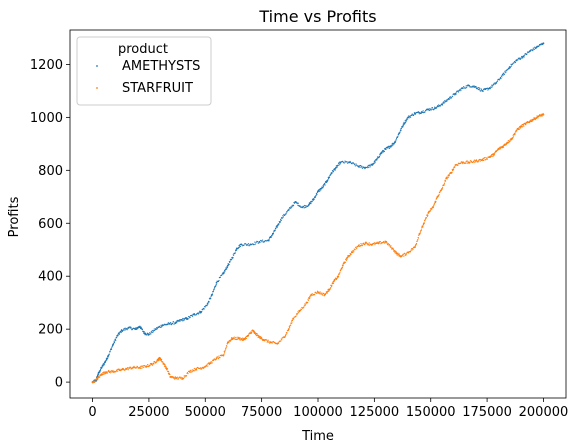 Image resolution: width=577 pixels, height=448 pixels. I want to click on x-tick-label: 150000, so click(431, 412).